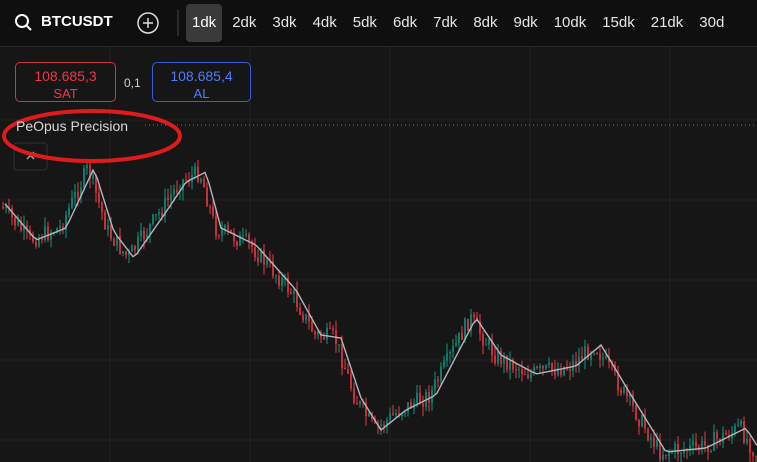  I want to click on timeframe: 3dk, so click(284, 22).